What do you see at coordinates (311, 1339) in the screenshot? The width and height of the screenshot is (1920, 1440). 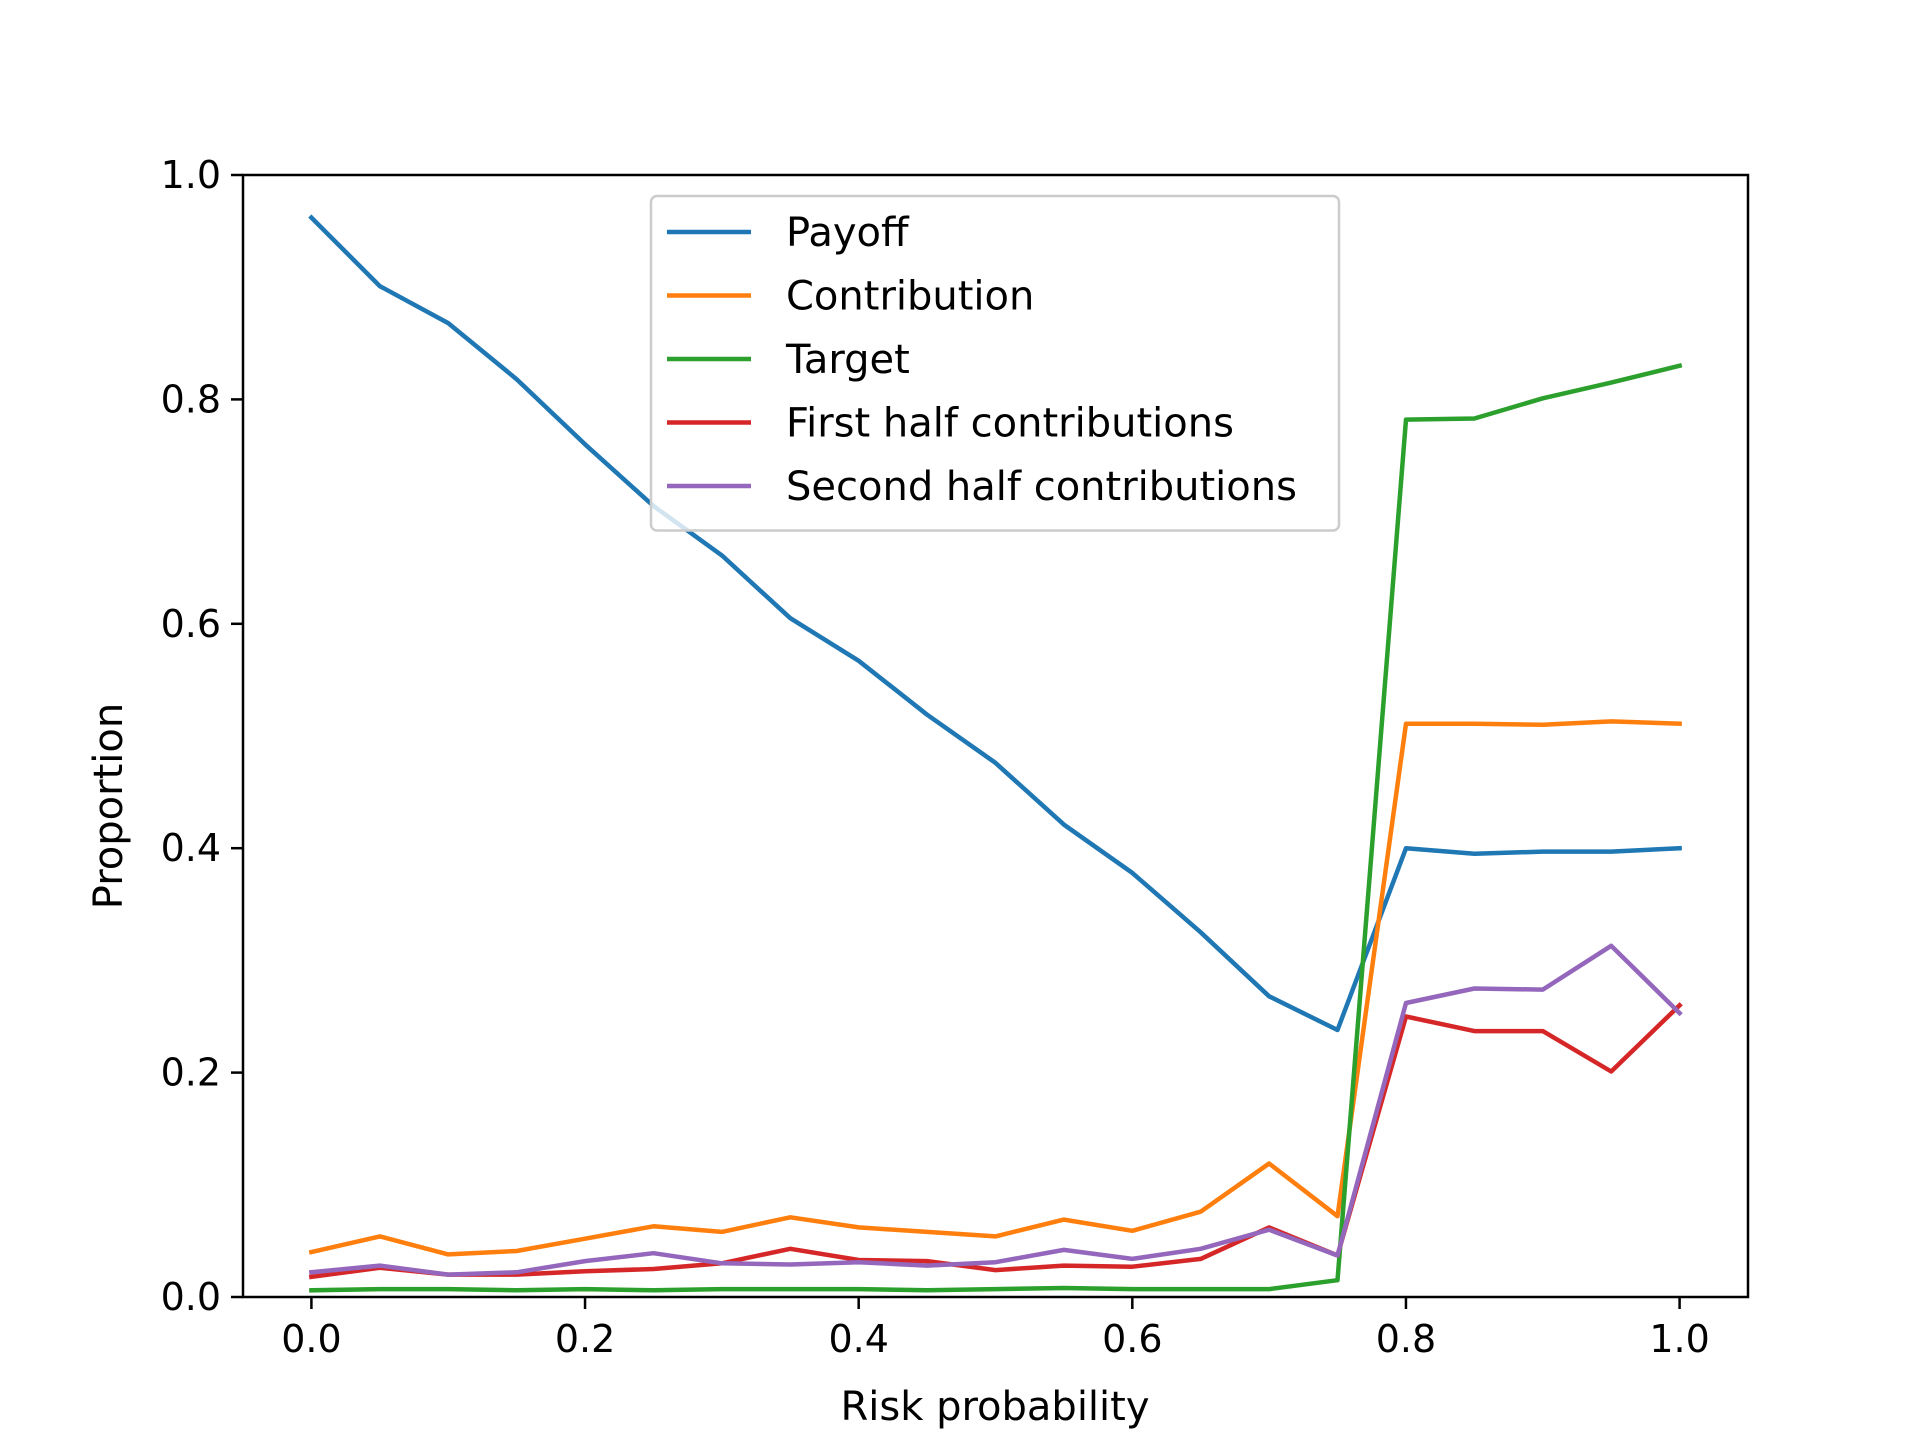 I see `x-tick-label: 0.0` at bounding box center [311, 1339].